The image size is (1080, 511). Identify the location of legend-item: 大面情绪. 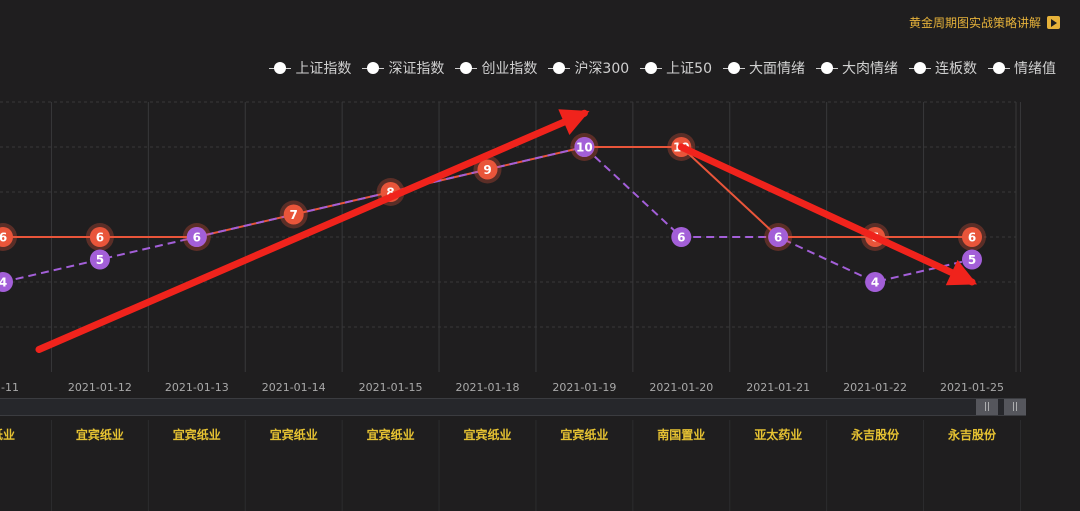
(764, 68).